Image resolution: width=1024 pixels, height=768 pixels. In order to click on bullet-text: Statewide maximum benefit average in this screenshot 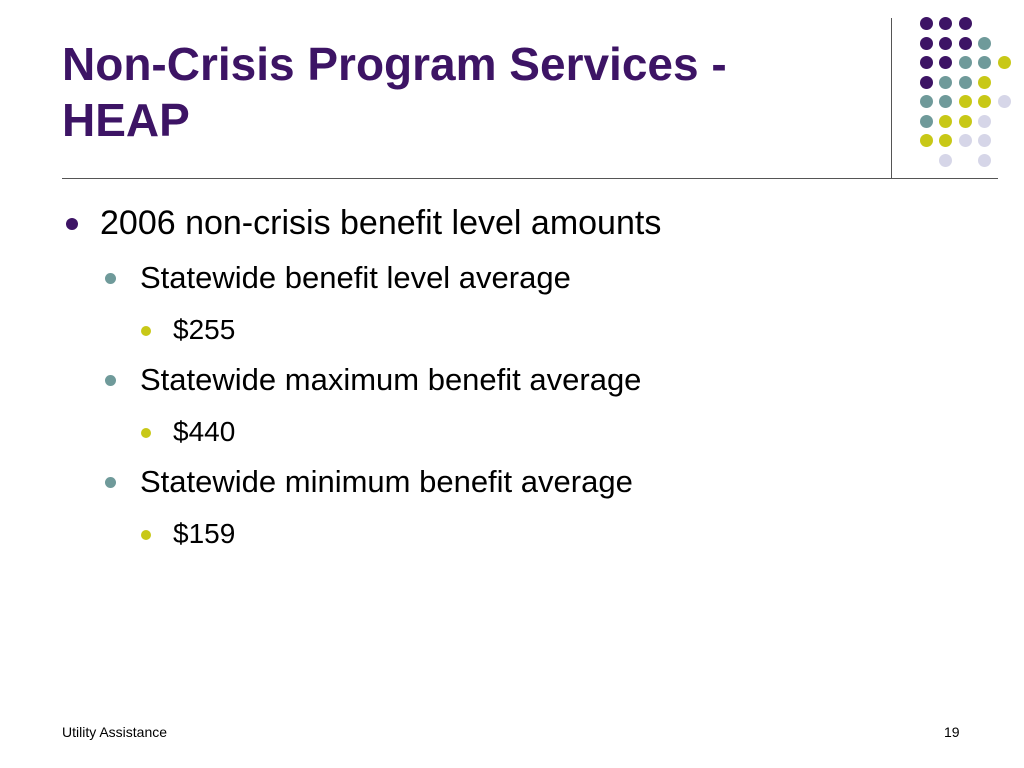, I will do `click(391, 379)`.